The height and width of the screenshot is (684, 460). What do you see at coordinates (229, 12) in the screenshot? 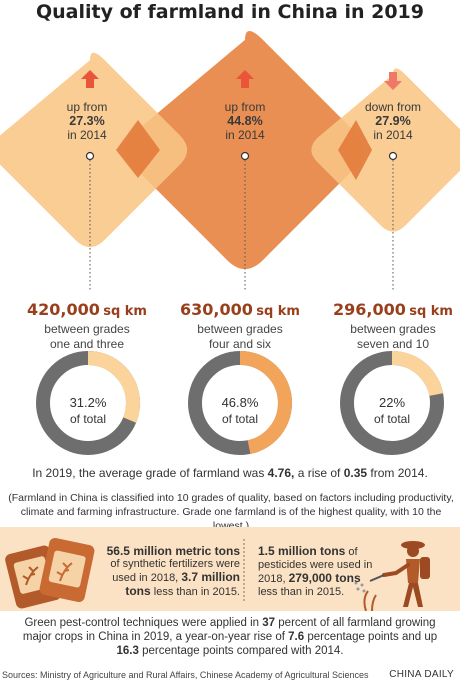
I see `page-title: Quality of farmland in China in 2019` at bounding box center [229, 12].